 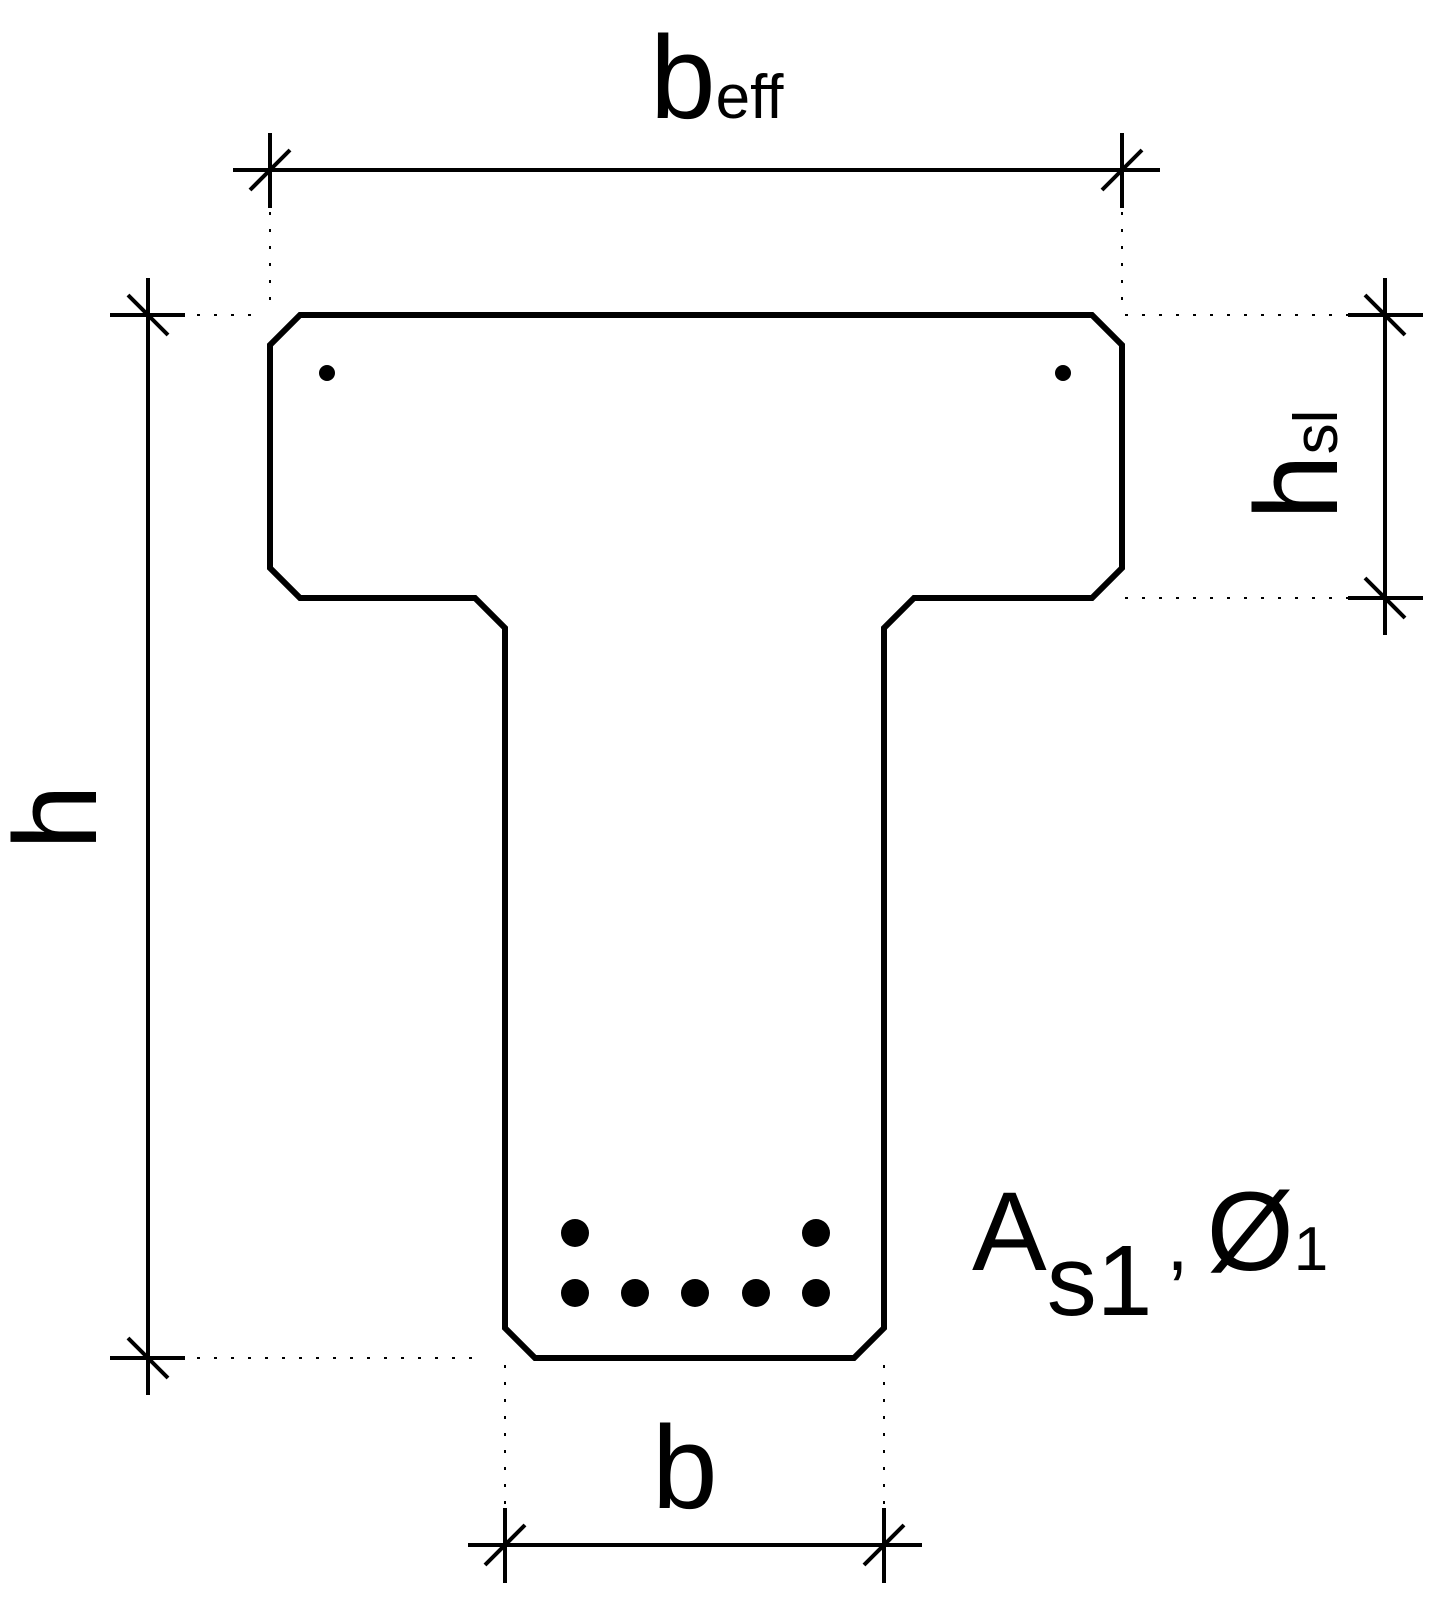 What do you see at coordinates (685, 1468) in the screenshot?
I see `label-b: b` at bounding box center [685, 1468].